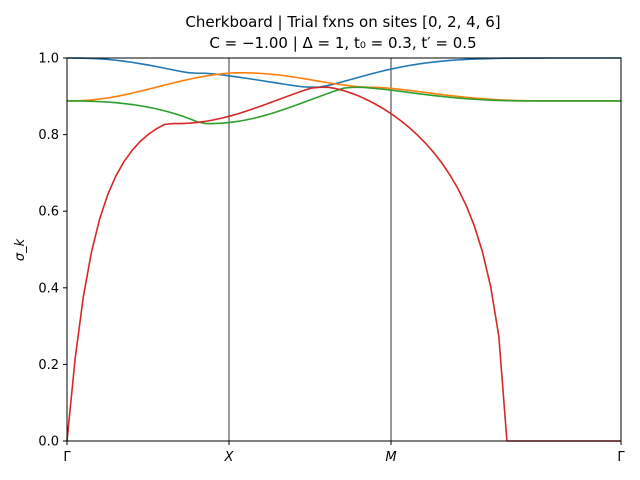 The width and height of the screenshot is (640, 480). I want to click on y-tick-label: 0.4, so click(48, 288).